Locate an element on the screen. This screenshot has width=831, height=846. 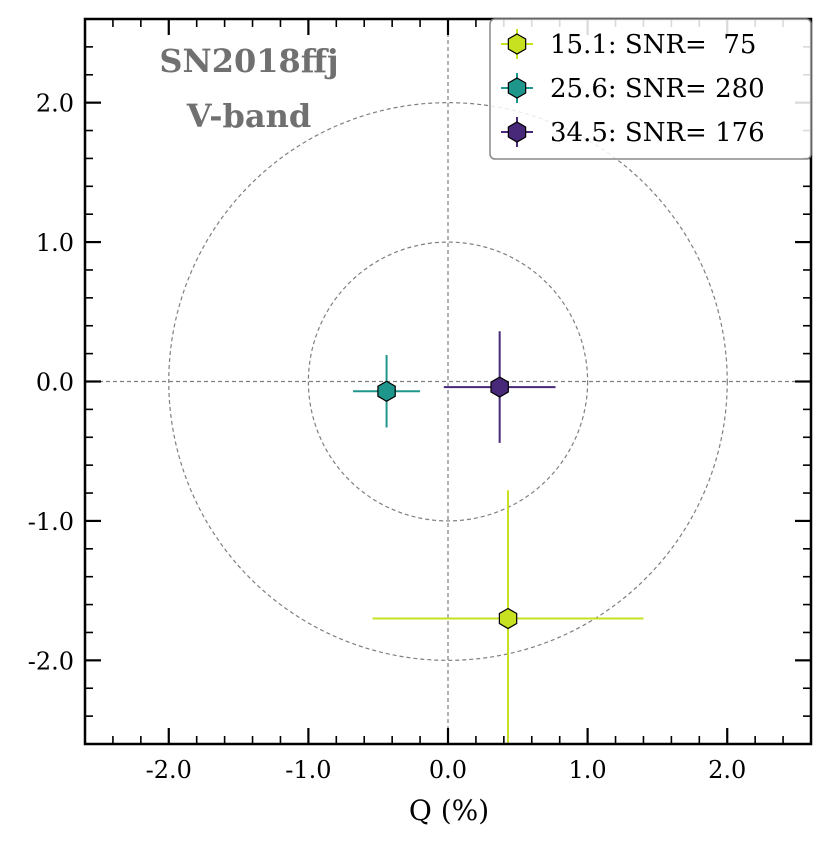
legend-frame is located at coordinates (650, 89).